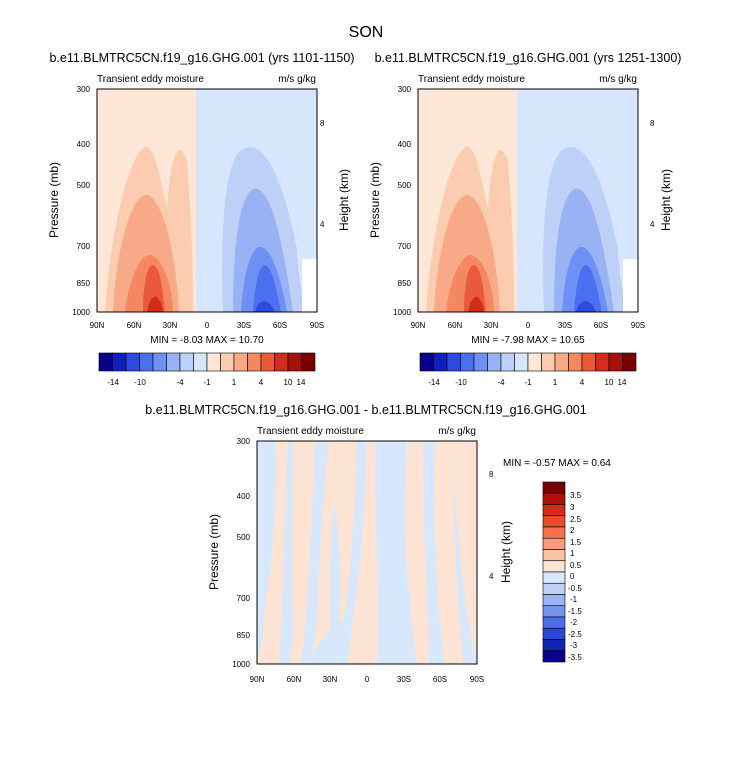 The height and width of the screenshot is (763, 733). Describe the element at coordinates (244, 496) in the screenshot. I see `p3-pressure-tick: 400` at that location.